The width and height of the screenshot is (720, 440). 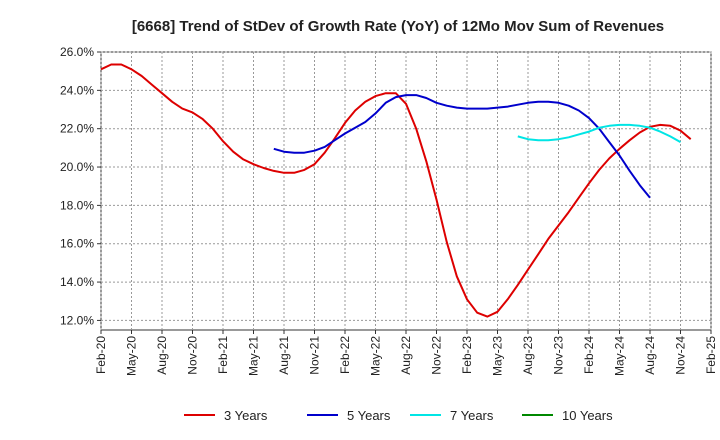 I want to click on legend-label-7-years: 7 Years, so click(x=472, y=415).